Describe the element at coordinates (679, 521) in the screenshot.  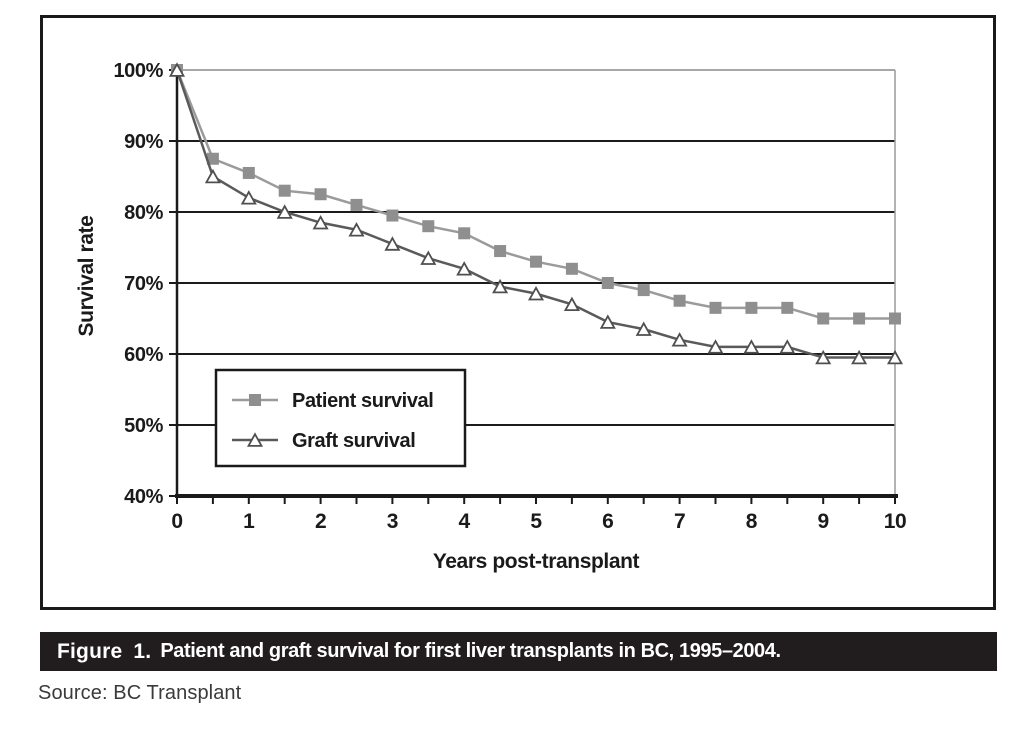
I see `x-tick-label: 7` at that location.